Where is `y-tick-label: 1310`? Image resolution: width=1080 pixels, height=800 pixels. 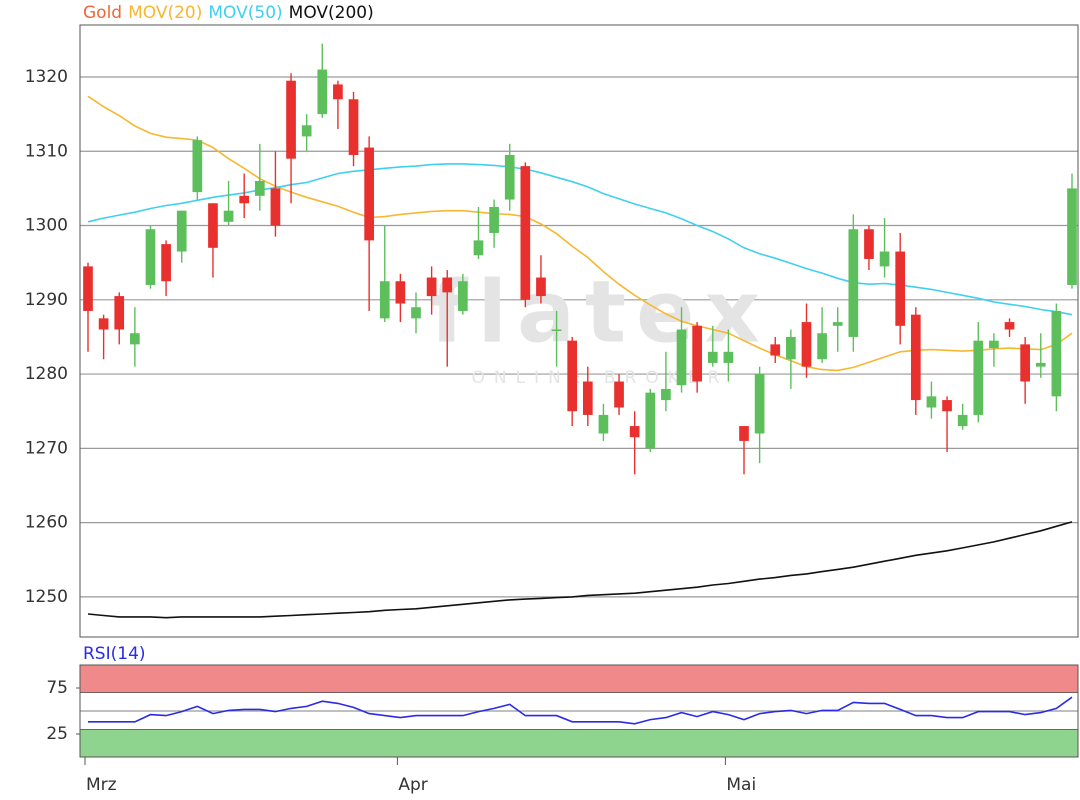
y-tick-label: 1310 is located at coordinates (46, 151).